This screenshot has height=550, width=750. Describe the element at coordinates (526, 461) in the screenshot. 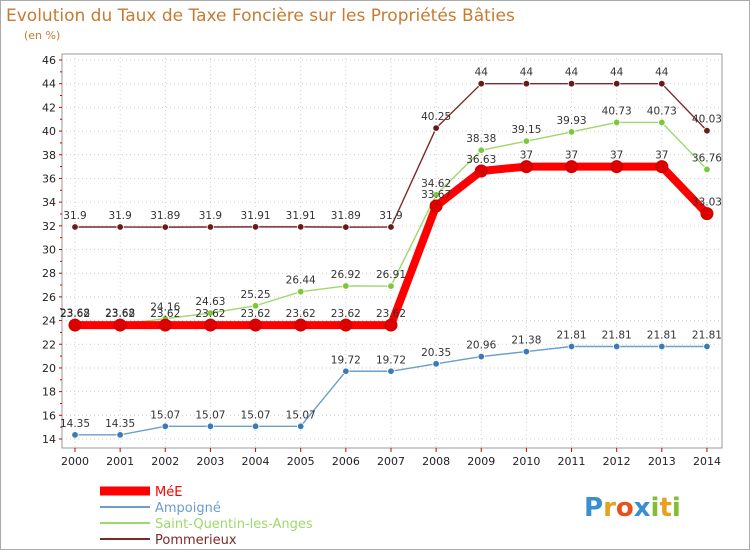

I see `x-tick-label: 2010` at that location.